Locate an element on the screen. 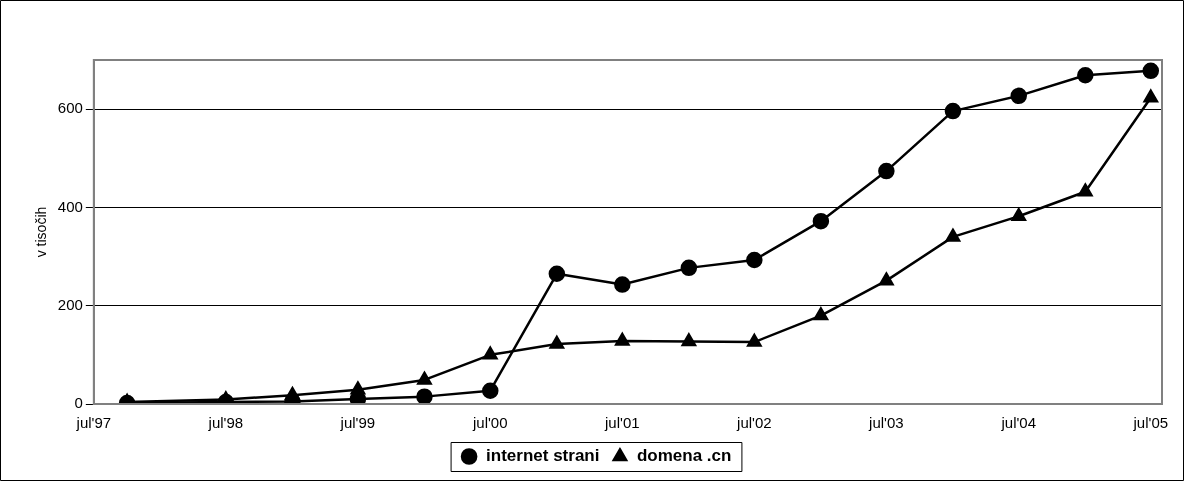 This screenshot has height=481, width=1184. x-tick-label: jul'99 is located at coordinates (357, 423).